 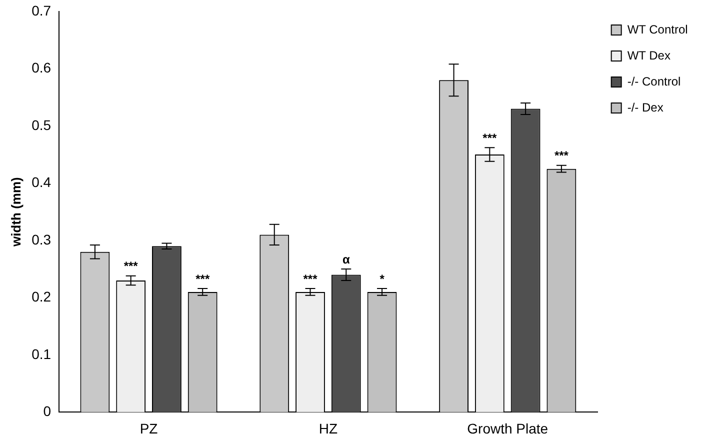 What do you see at coordinates (382, 279) in the screenshot?
I see `data-label: *` at bounding box center [382, 279].